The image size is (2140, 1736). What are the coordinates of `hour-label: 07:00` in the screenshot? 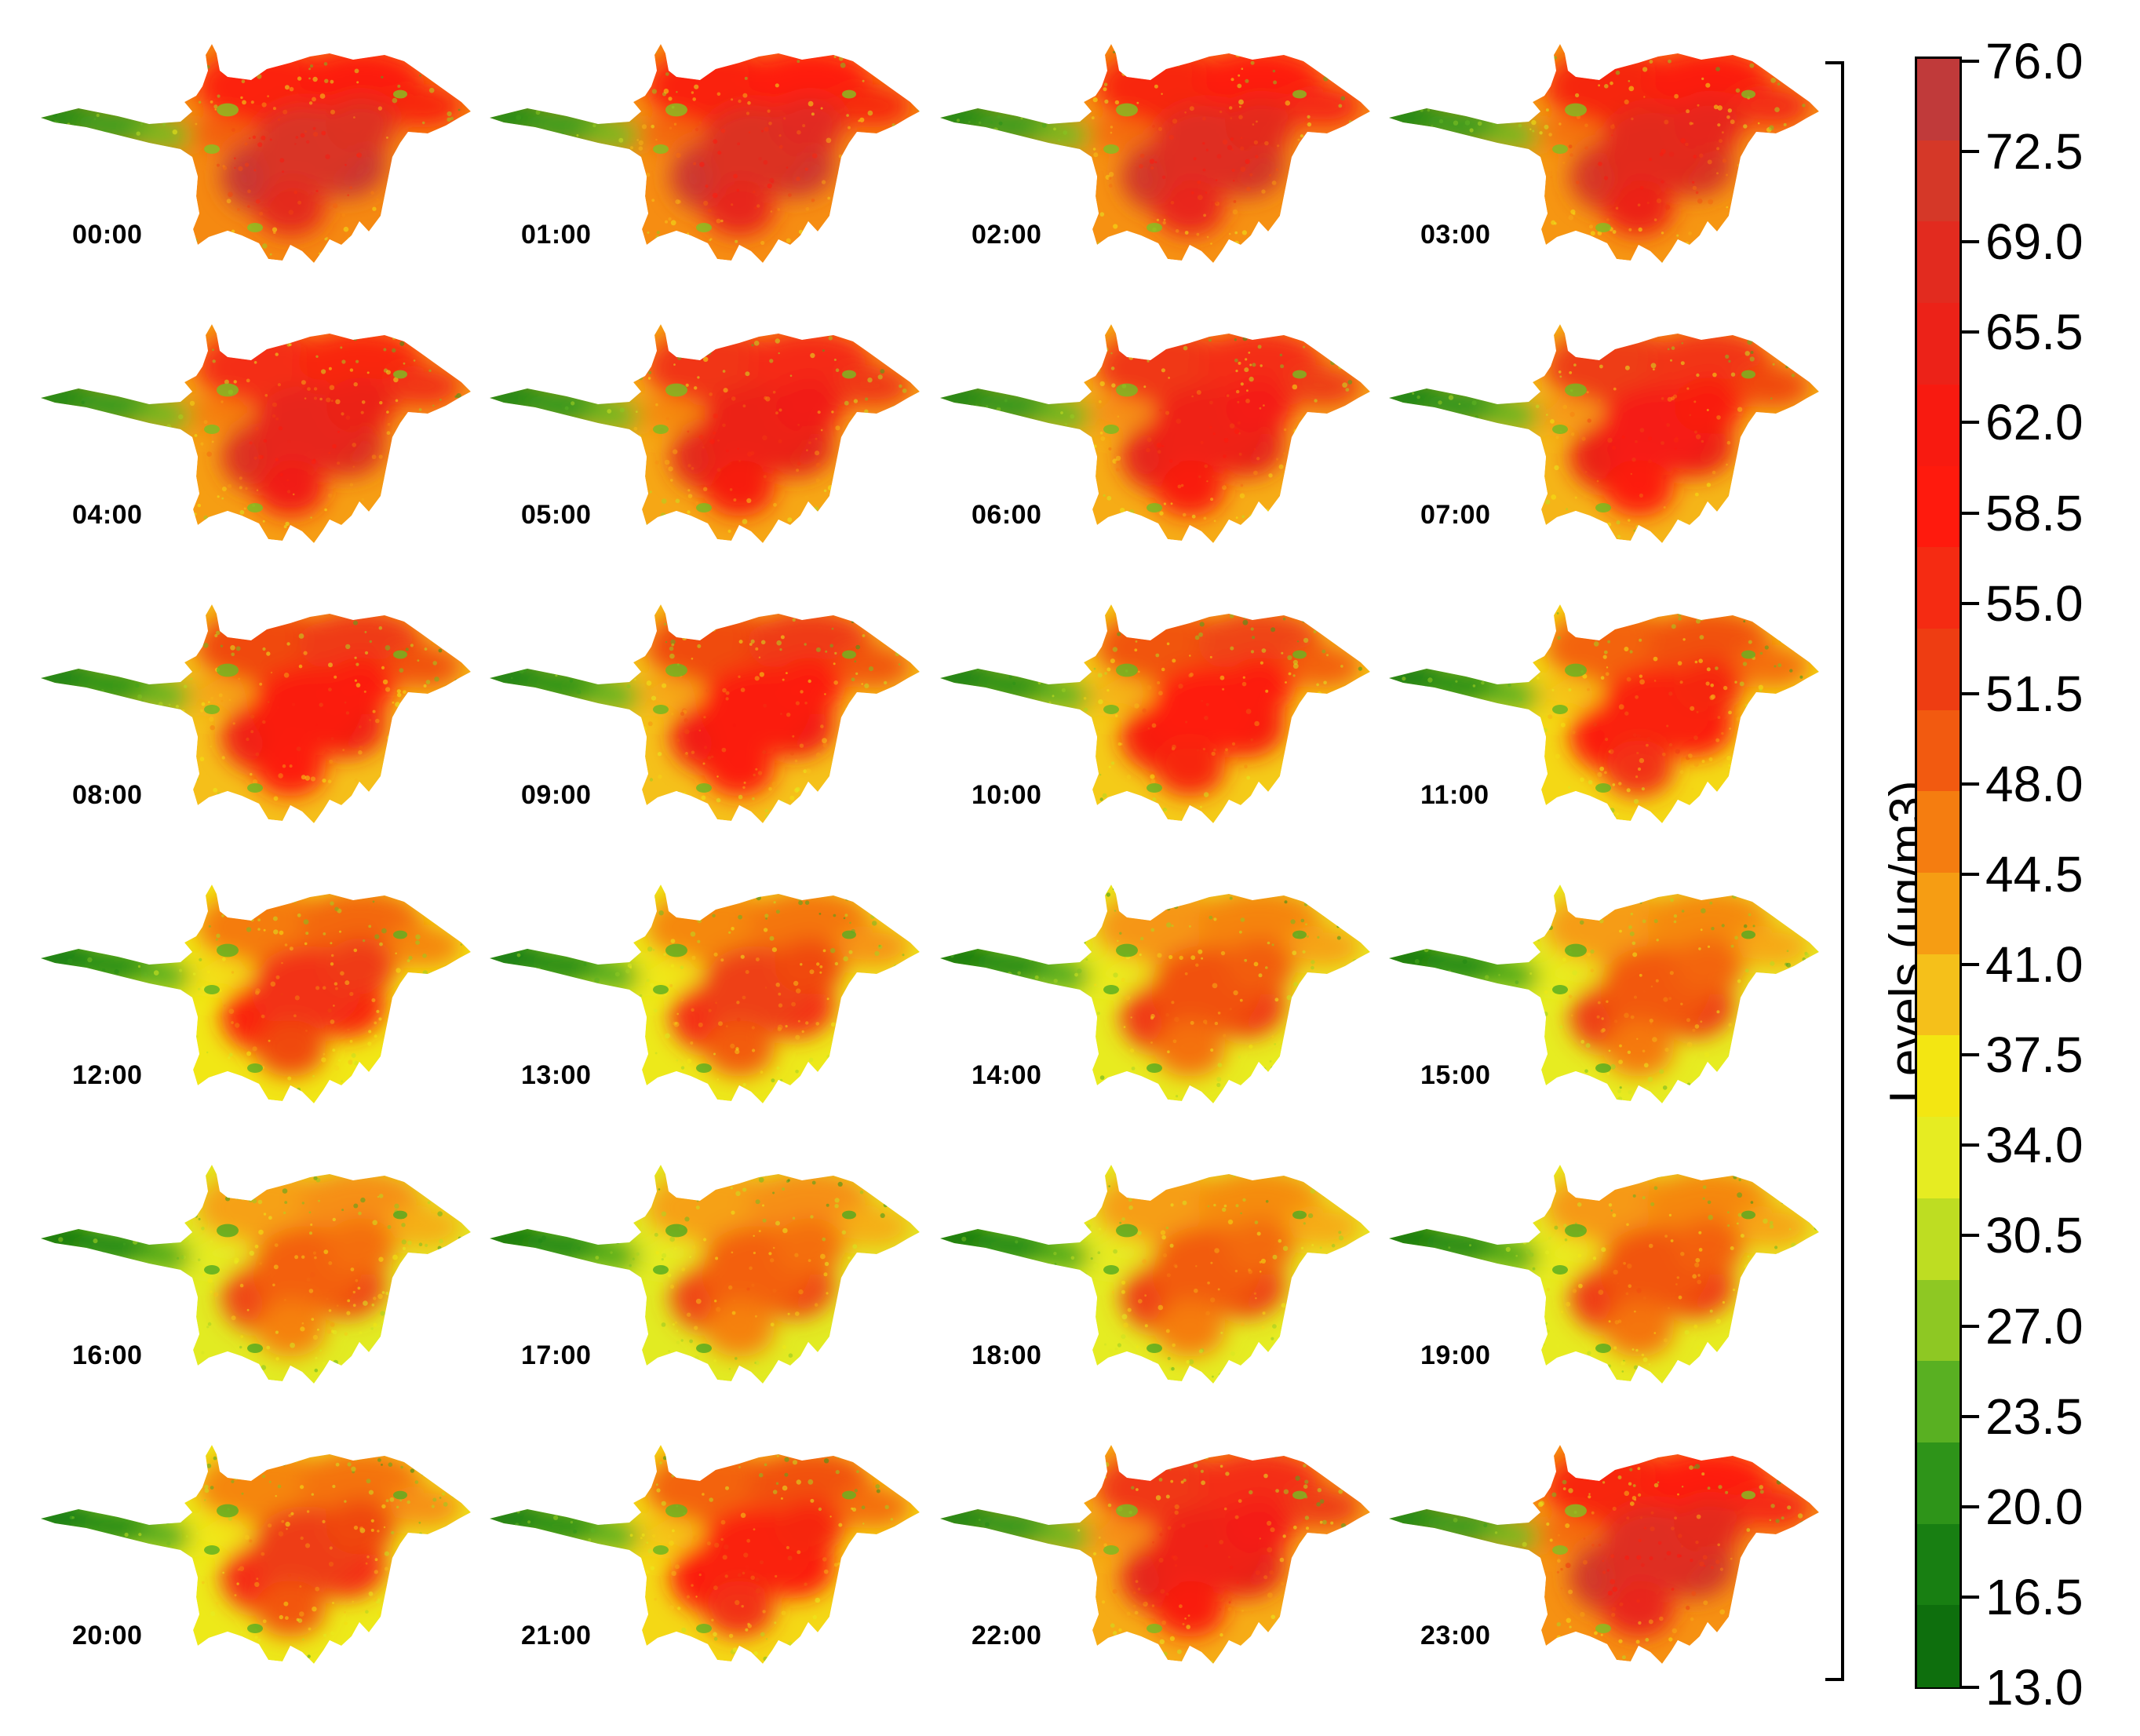 It's located at (1456, 515).